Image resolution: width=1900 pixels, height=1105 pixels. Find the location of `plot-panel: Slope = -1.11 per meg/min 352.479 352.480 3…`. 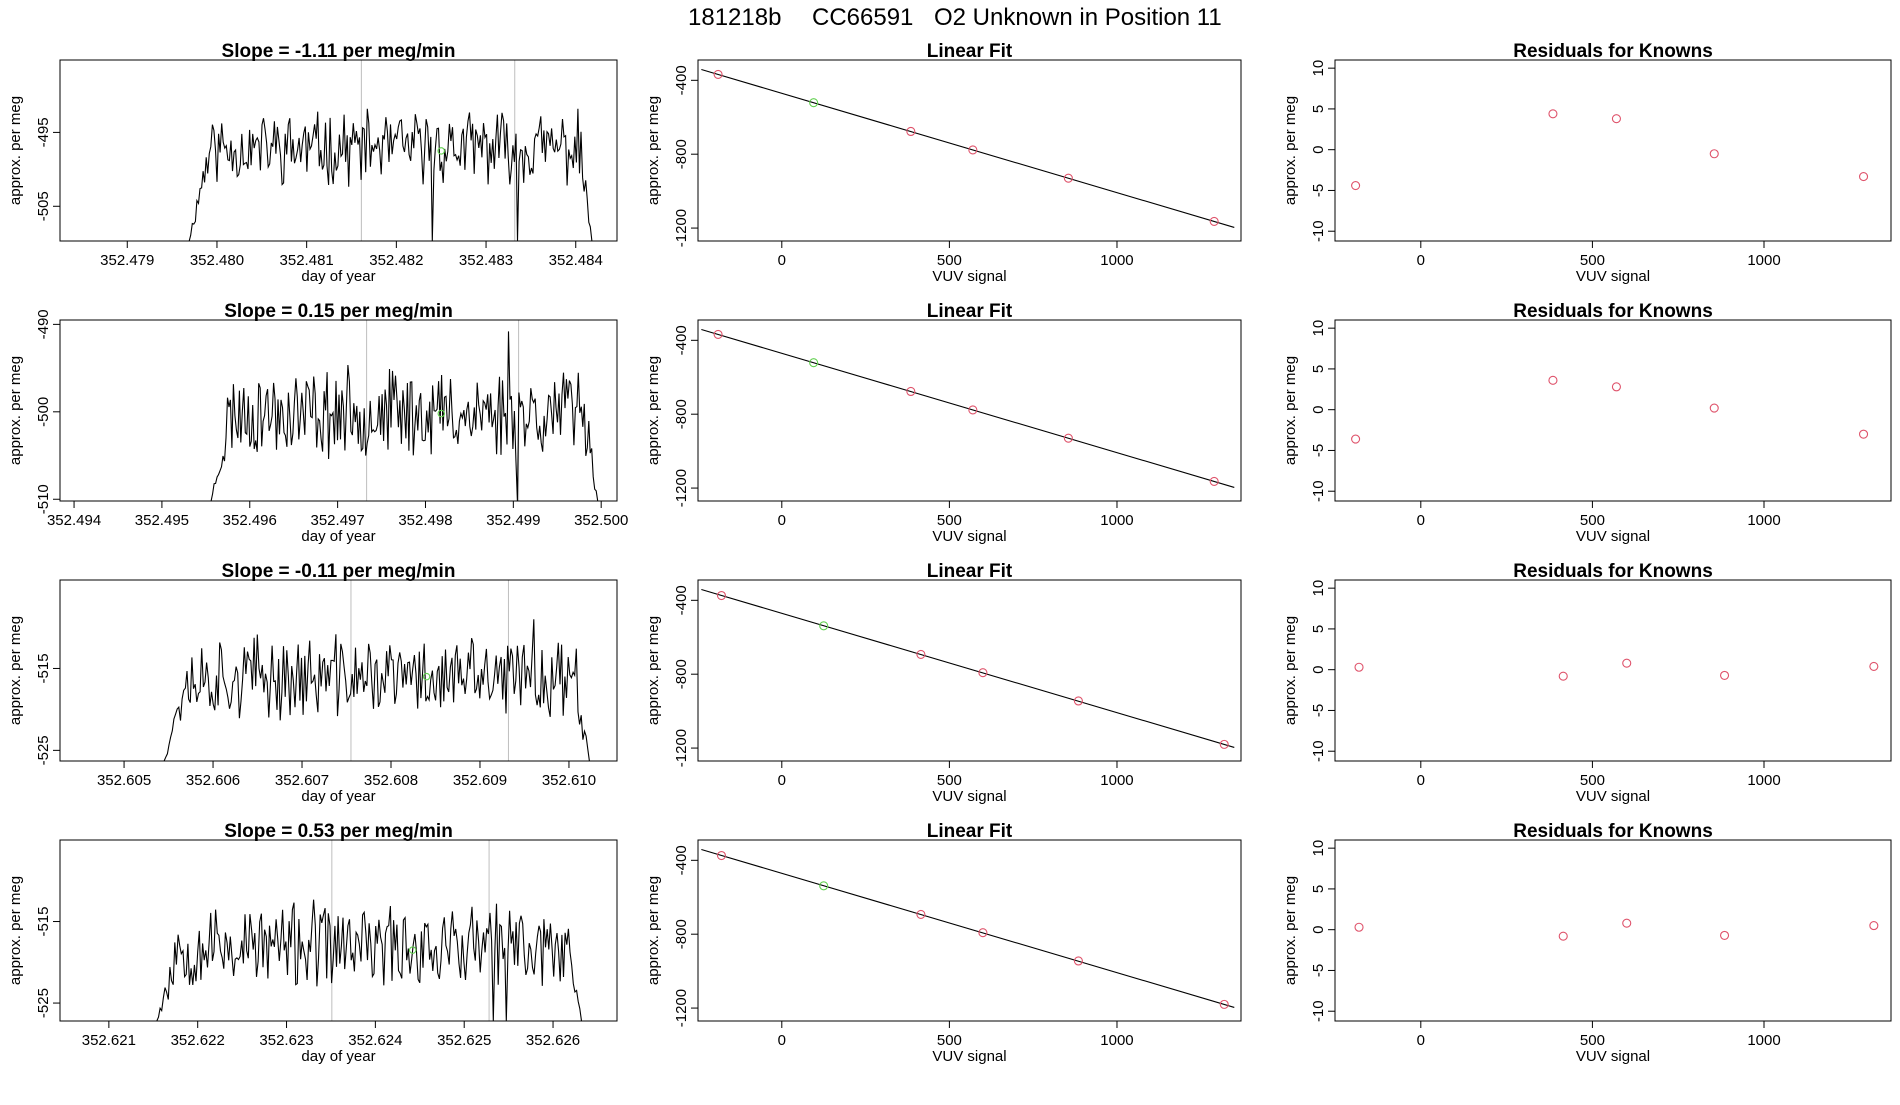

plot-panel: Slope = -1.11 per meg/min 352.479 352.480 3… is located at coordinates (312, 163).